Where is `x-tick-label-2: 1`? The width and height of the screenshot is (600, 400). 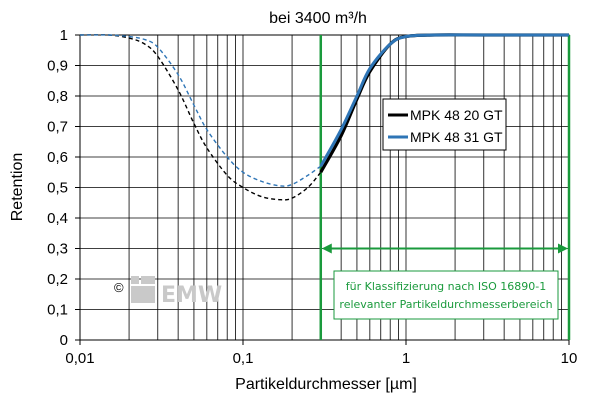
x-tick-label-2: 1 is located at coordinates (406, 358).